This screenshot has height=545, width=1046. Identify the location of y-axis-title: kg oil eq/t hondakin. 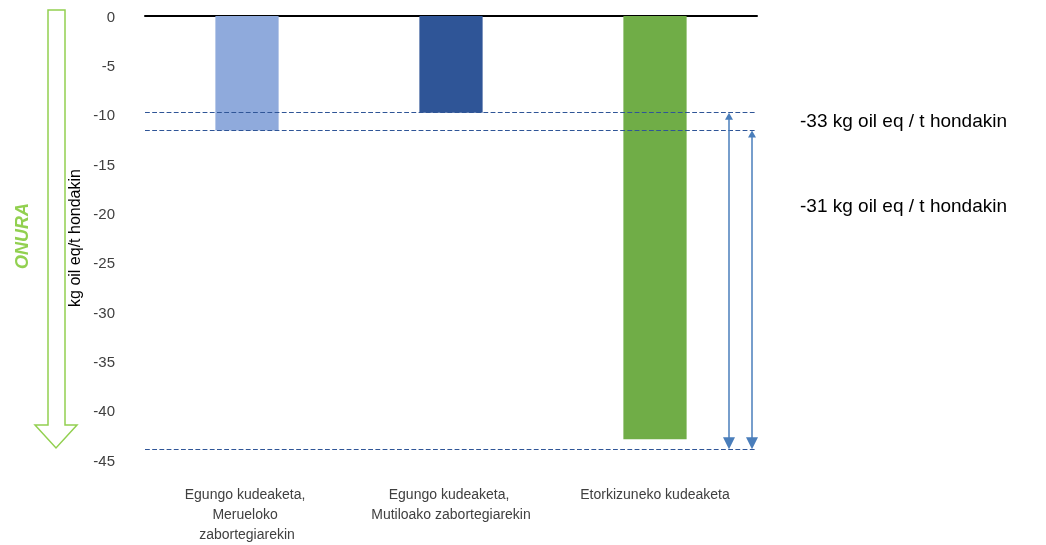
(74, 238).